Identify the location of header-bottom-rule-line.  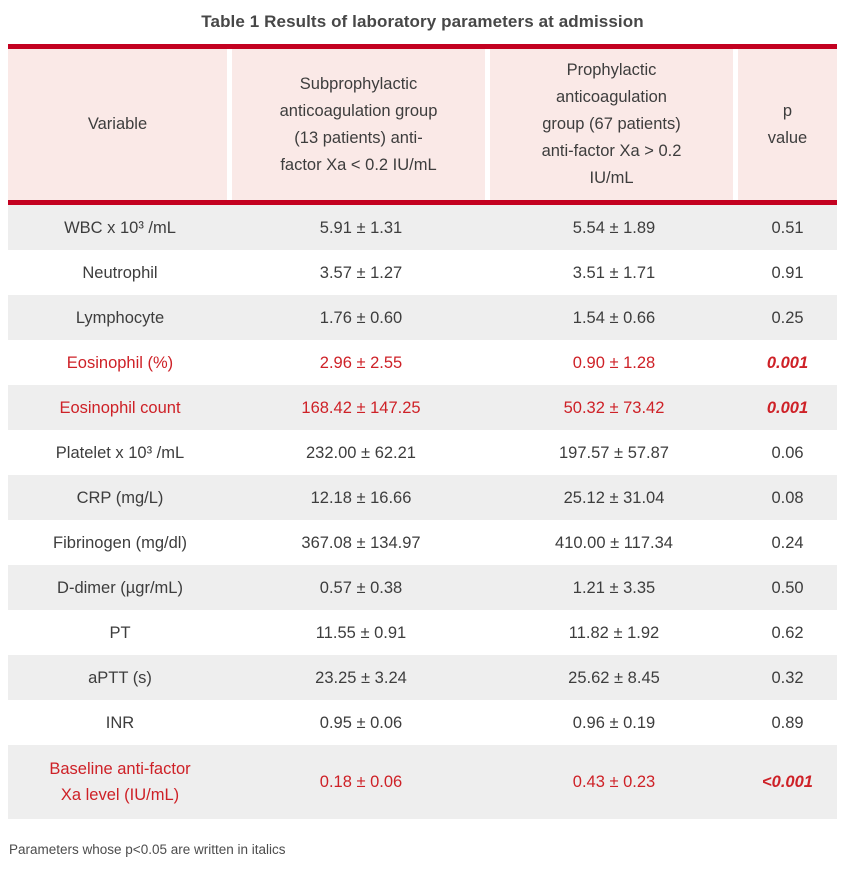
(422, 202).